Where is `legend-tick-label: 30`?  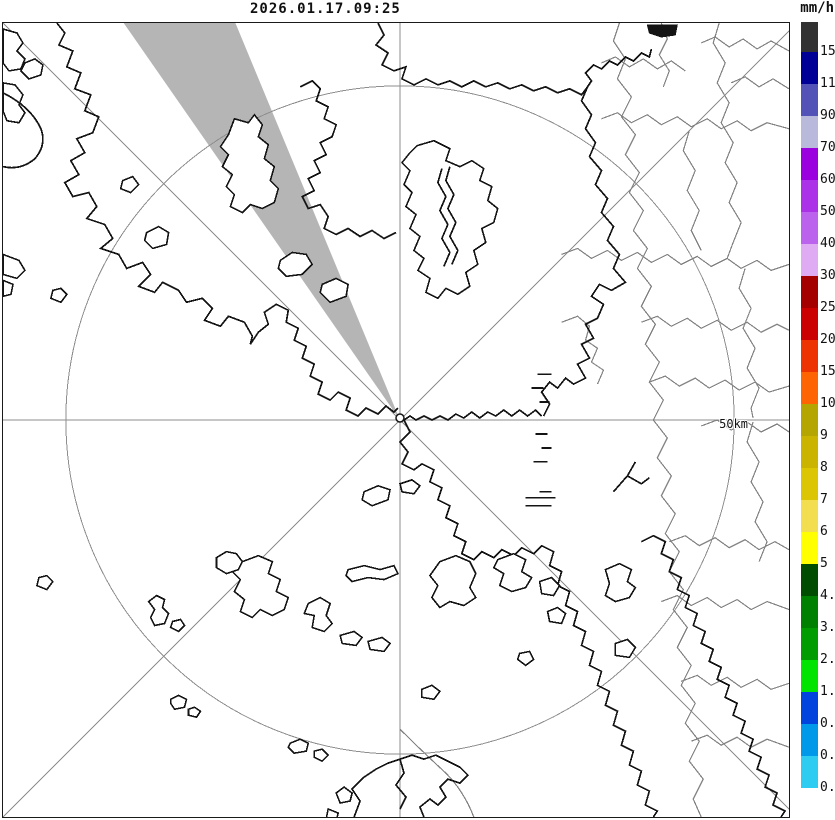 legend-tick-label: 30 is located at coordinates (827, 276).